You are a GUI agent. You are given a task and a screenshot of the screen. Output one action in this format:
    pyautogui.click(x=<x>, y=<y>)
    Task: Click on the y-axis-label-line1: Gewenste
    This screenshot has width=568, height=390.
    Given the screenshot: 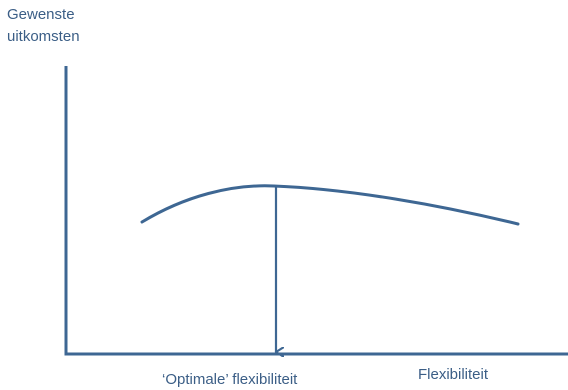 What is the action you would take?
    pyautogui.click(x=41, y=14)
    